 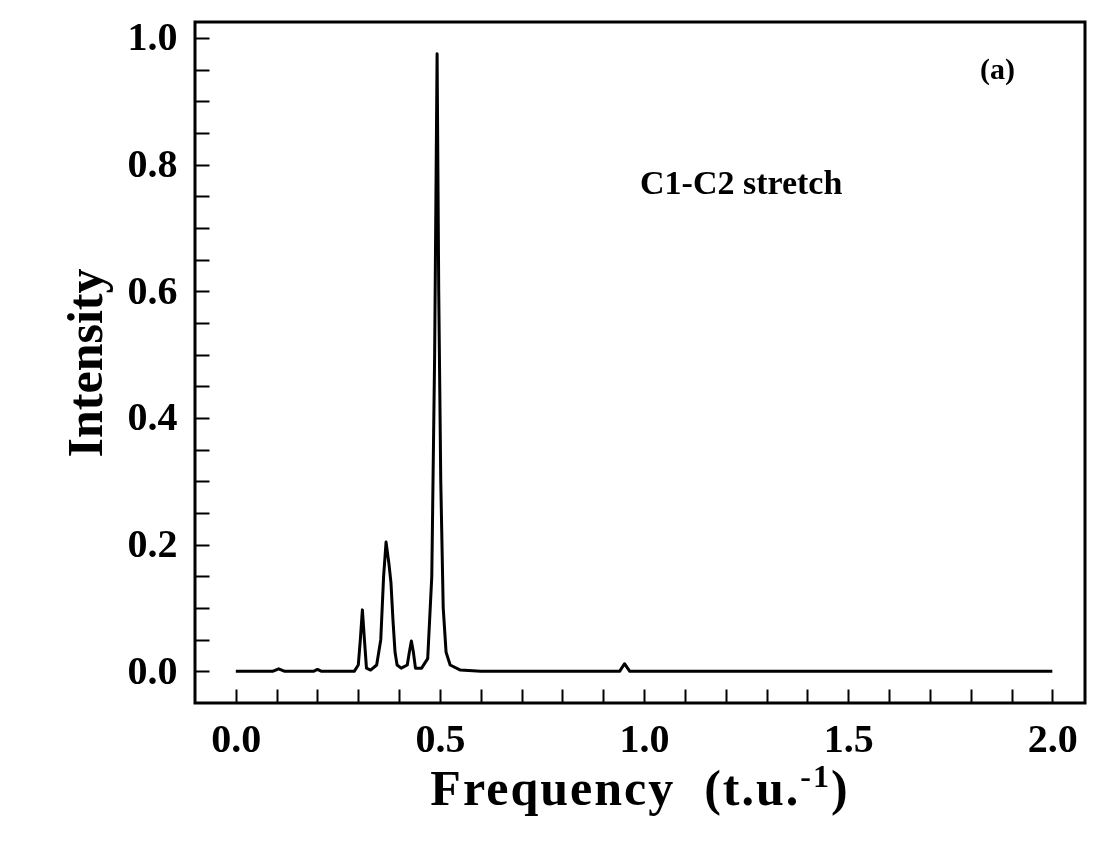 What do you see at coordinates (152, 290) in the screenshot?
I see `y-tick-label: 0.6` at bounding box center [152, 290].